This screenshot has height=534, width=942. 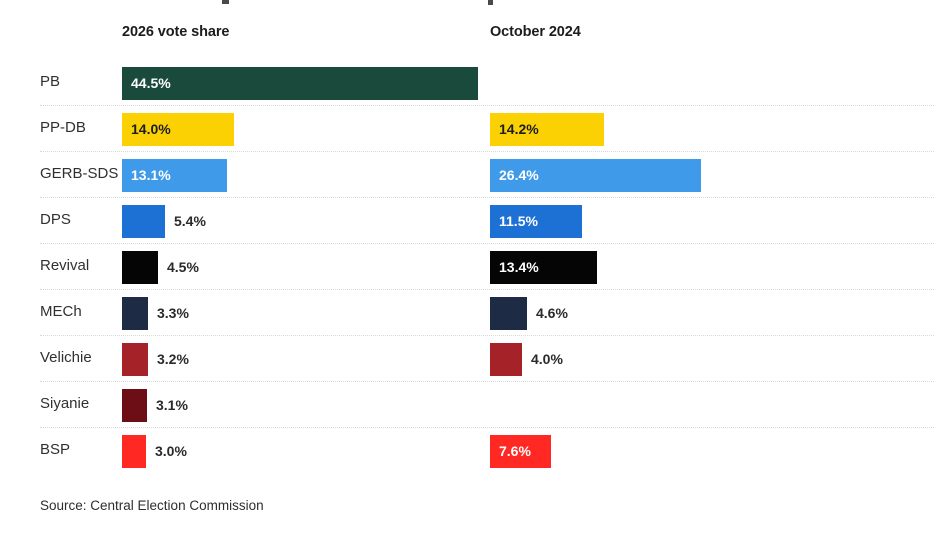 I want to click on chart-row: PB 44.5%, so click(x=471, y=83).